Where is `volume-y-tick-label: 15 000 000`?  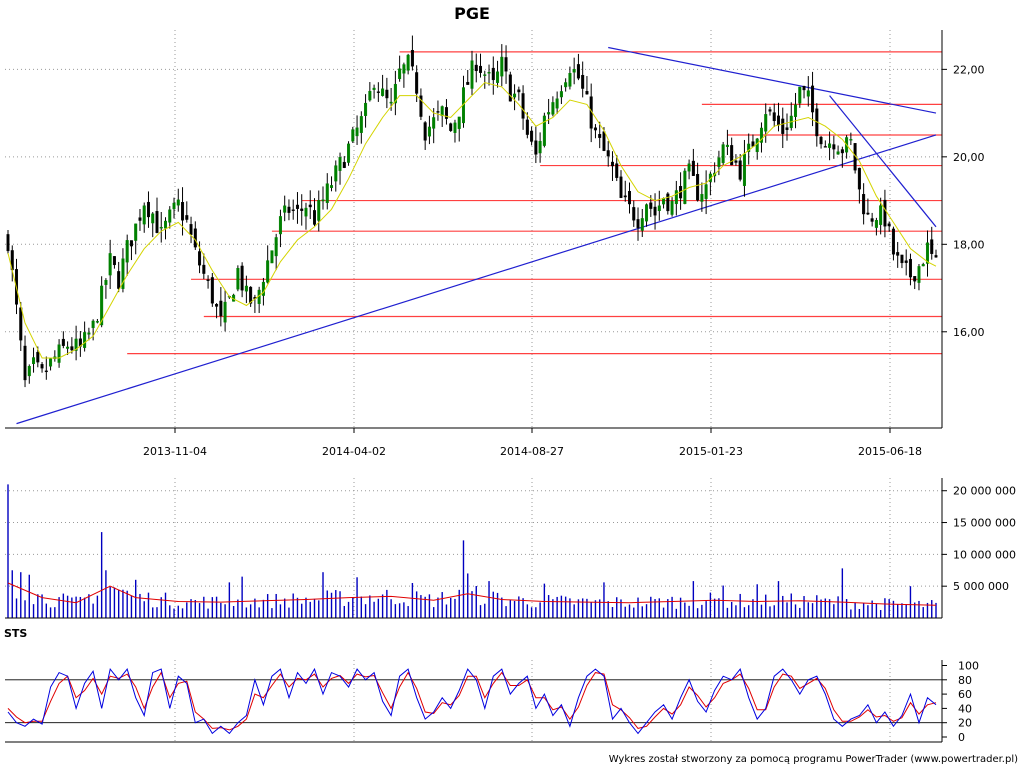
volume-y-tick-label: 15 000 000 is located at coordinates (984, 523).